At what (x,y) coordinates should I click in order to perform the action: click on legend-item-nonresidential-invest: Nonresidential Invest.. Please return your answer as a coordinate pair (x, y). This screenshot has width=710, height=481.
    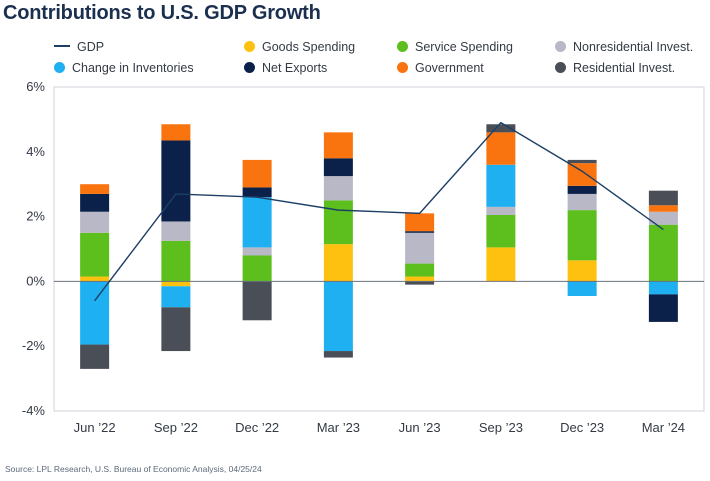
    Looking at the image, I should click on (624, 47).